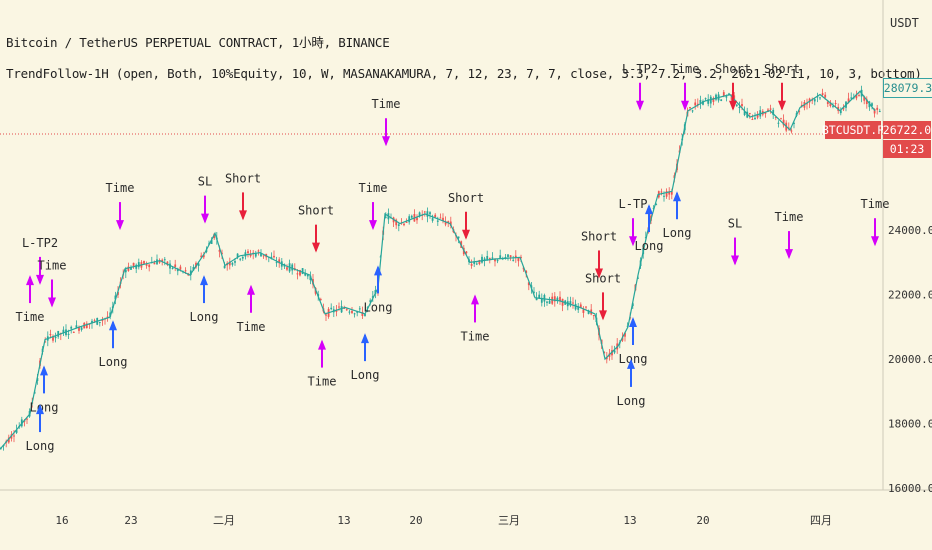  Describe the element at coordinates (735, 224) in the screenshot. I see `marker-label: SL` at that location.